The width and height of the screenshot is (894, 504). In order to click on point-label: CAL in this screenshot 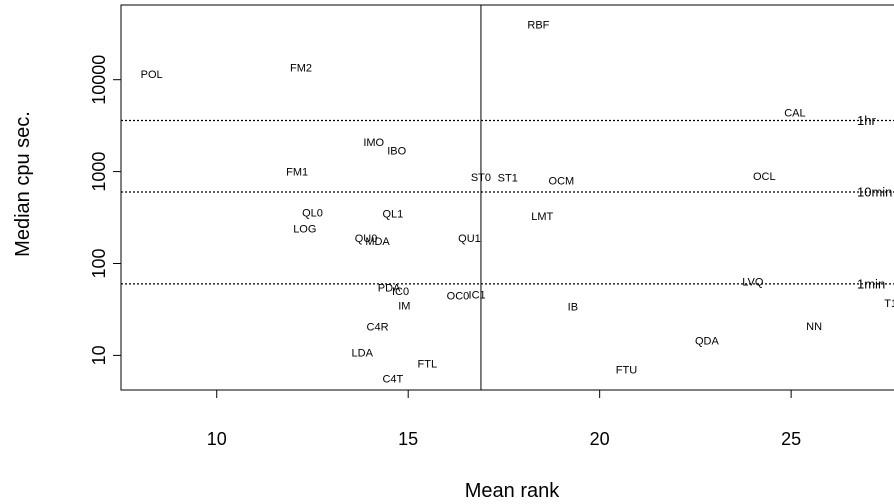, I will do `click(794, 113)`.